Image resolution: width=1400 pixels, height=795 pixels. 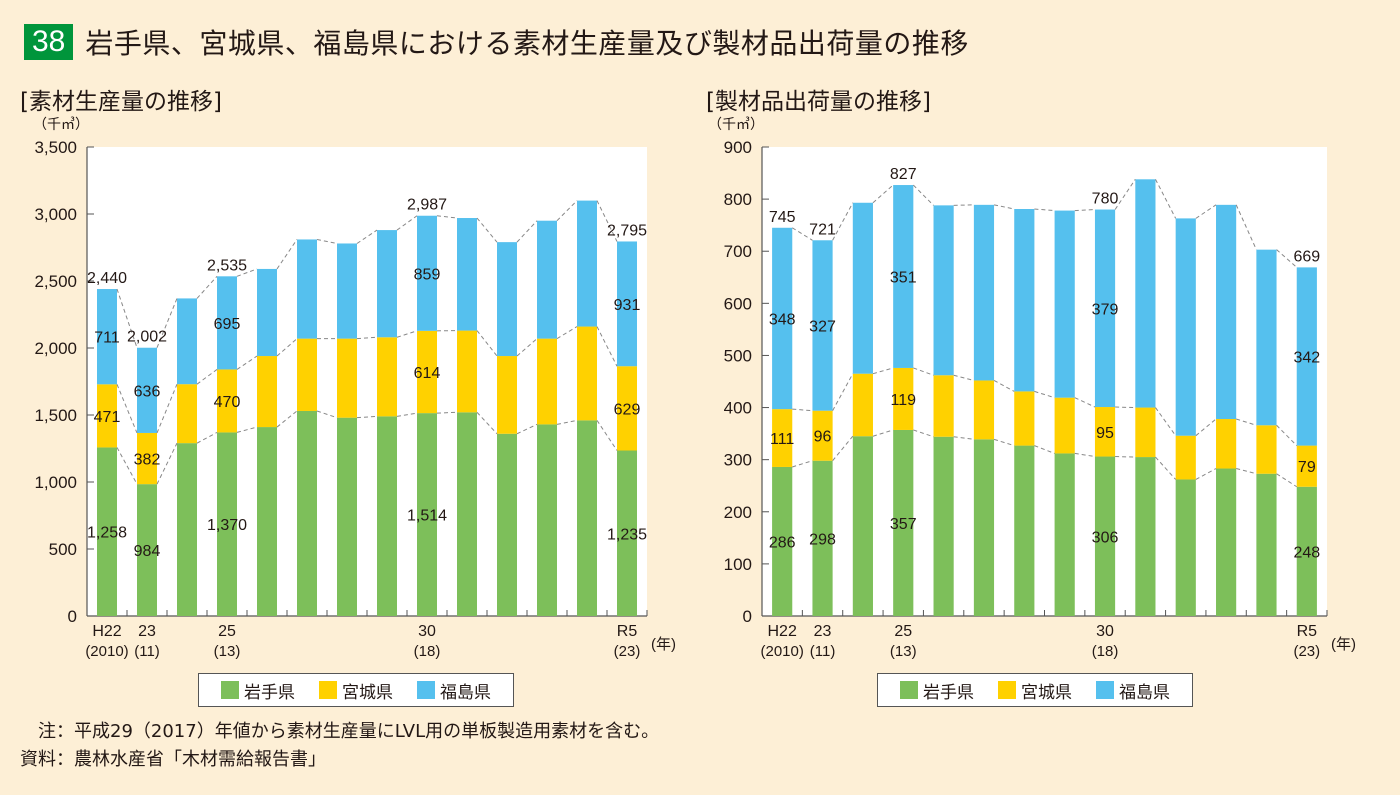 I want to click on x-tick-label: 30, so click(x=1105, y=631).